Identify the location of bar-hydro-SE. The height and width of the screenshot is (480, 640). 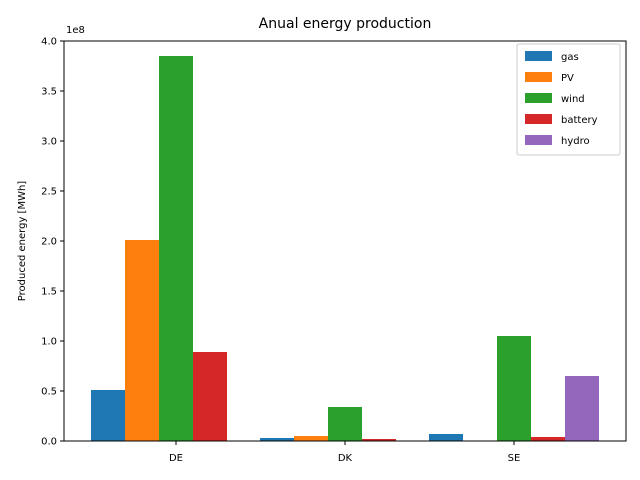
(582, 408).